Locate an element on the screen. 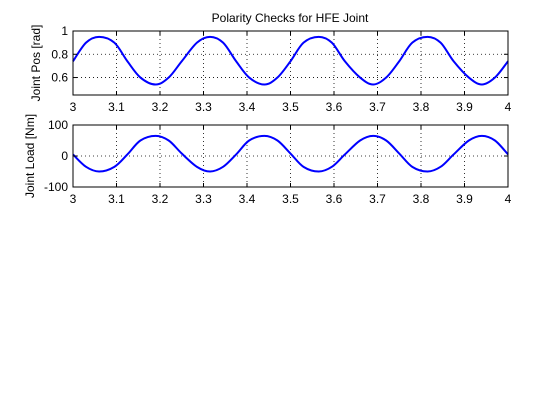 Image resolution: width=560 pixels, height=420 pixels. y-axis-label: Joint Load [Nm] is located at coordinates (30, 156).